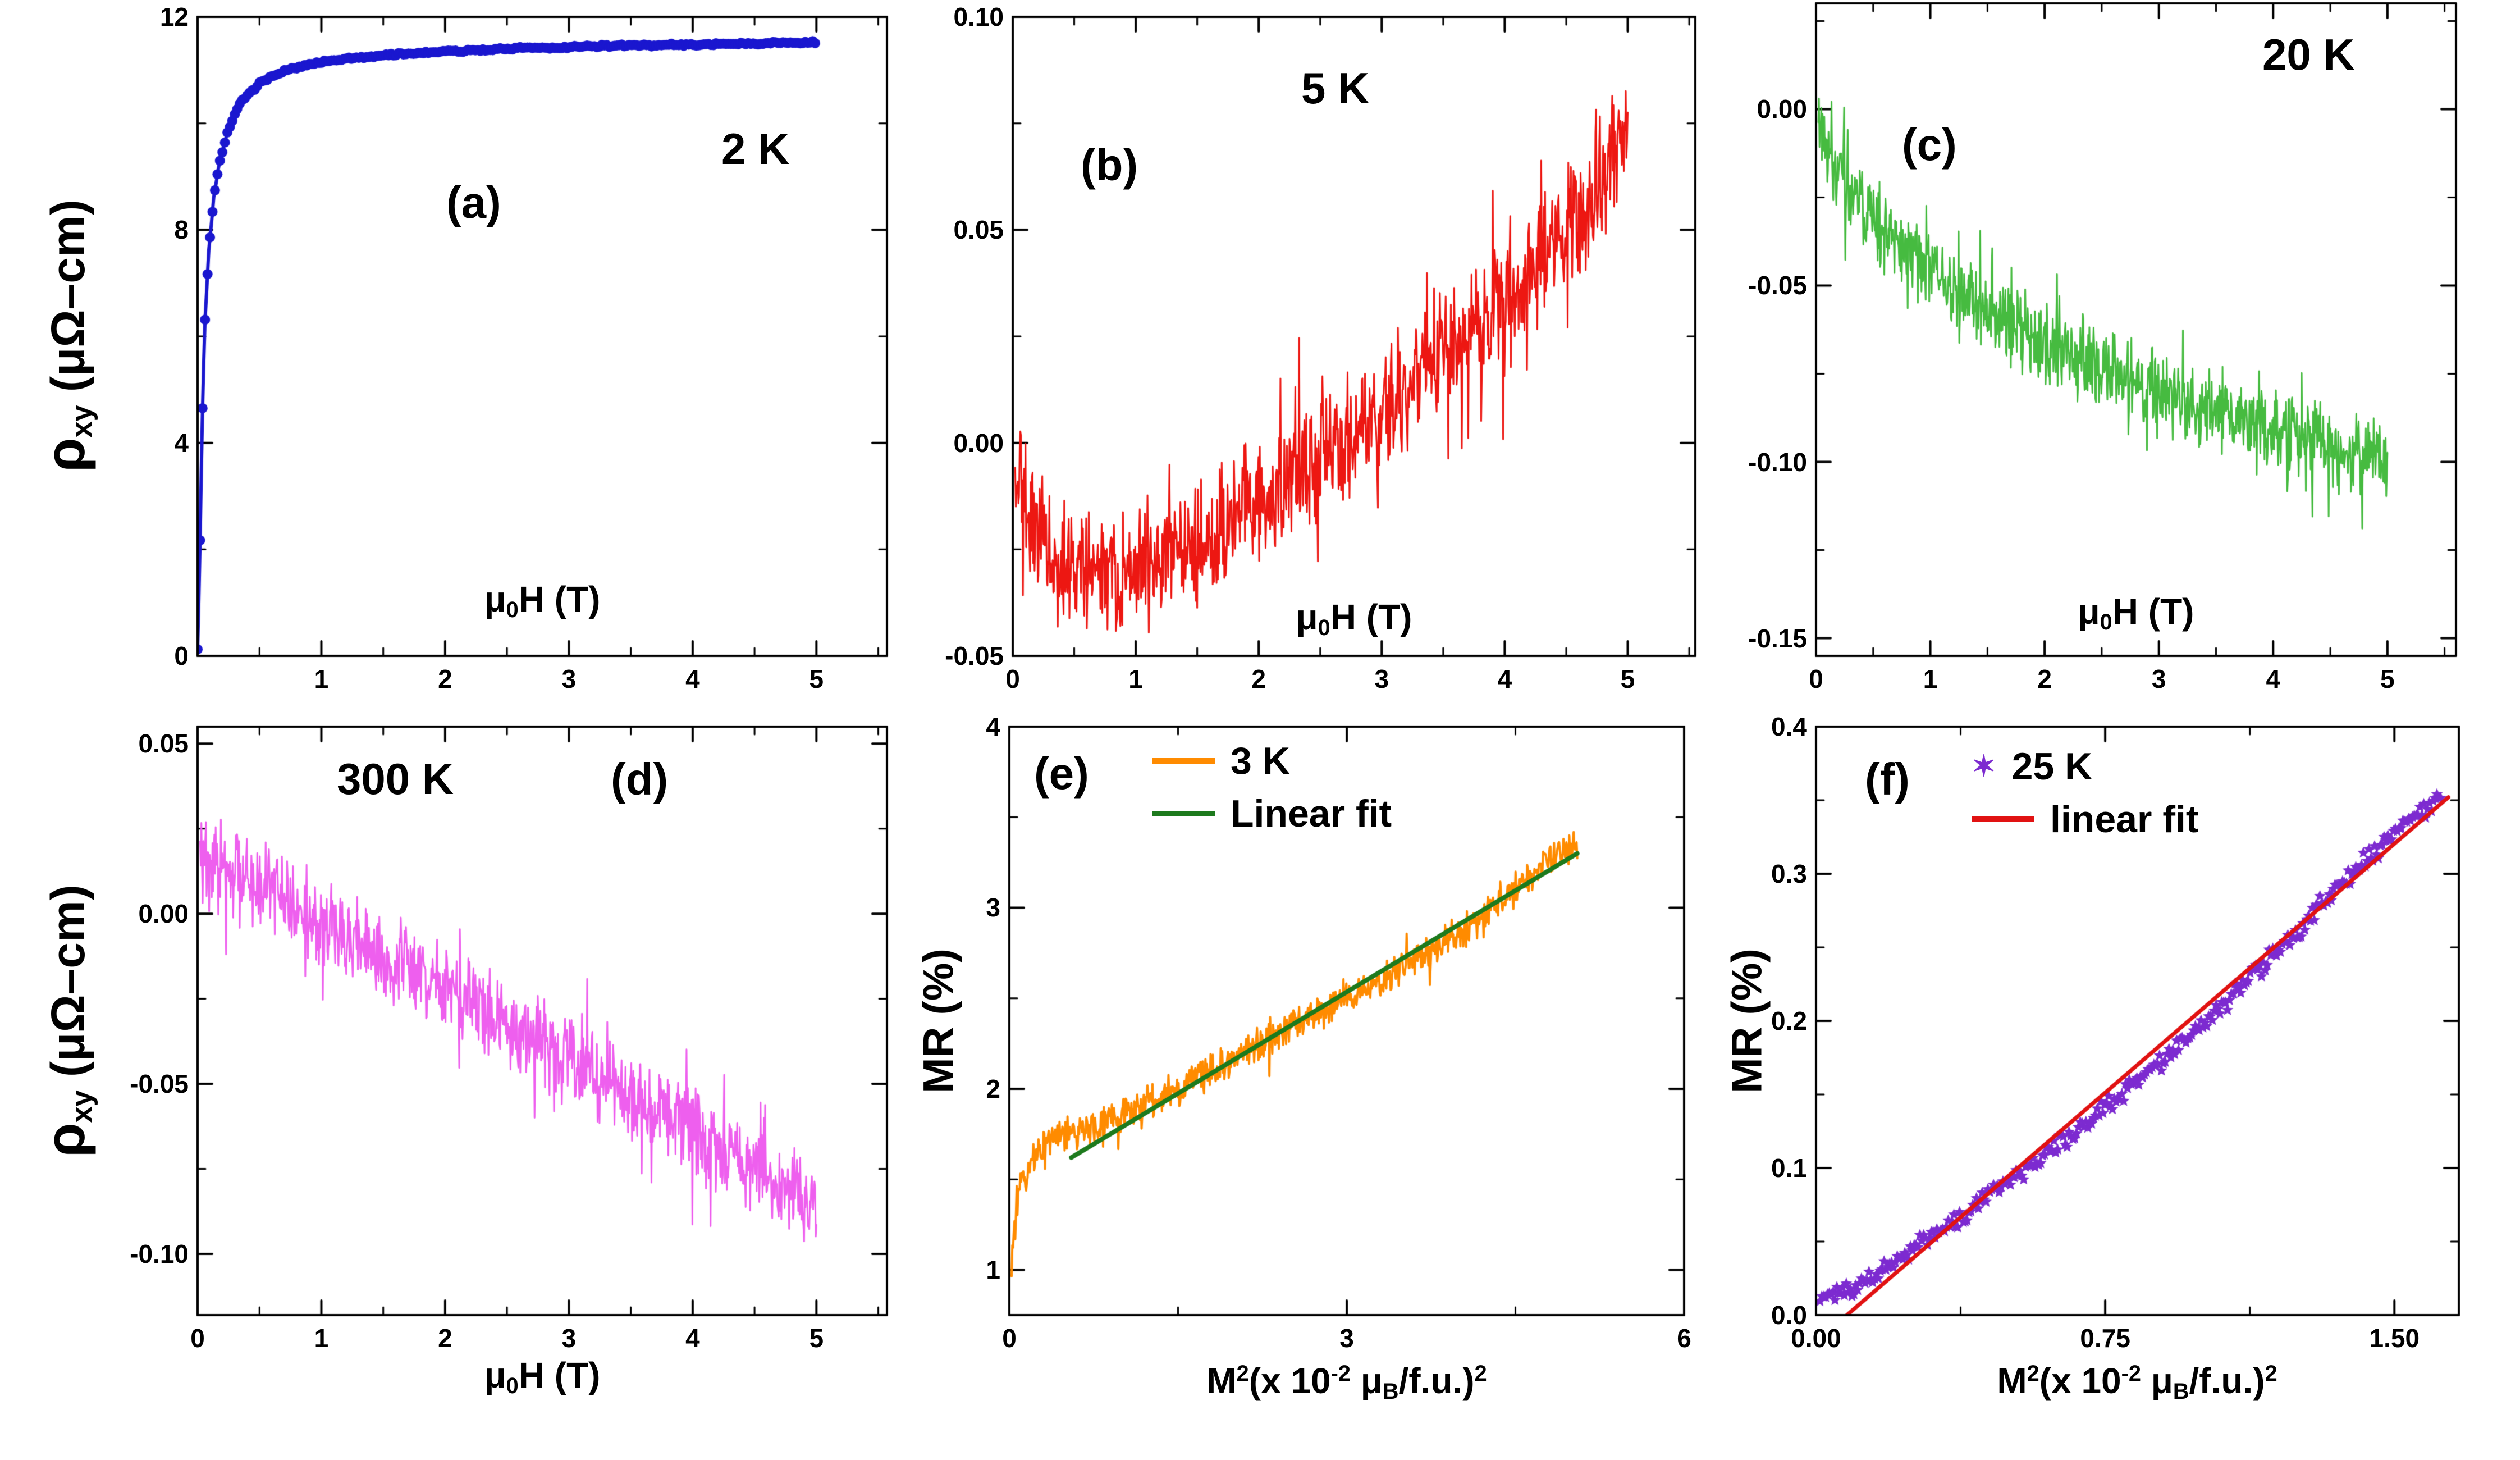  I want to click on legend-item: ✶ 25 K, so click(2086, 766).